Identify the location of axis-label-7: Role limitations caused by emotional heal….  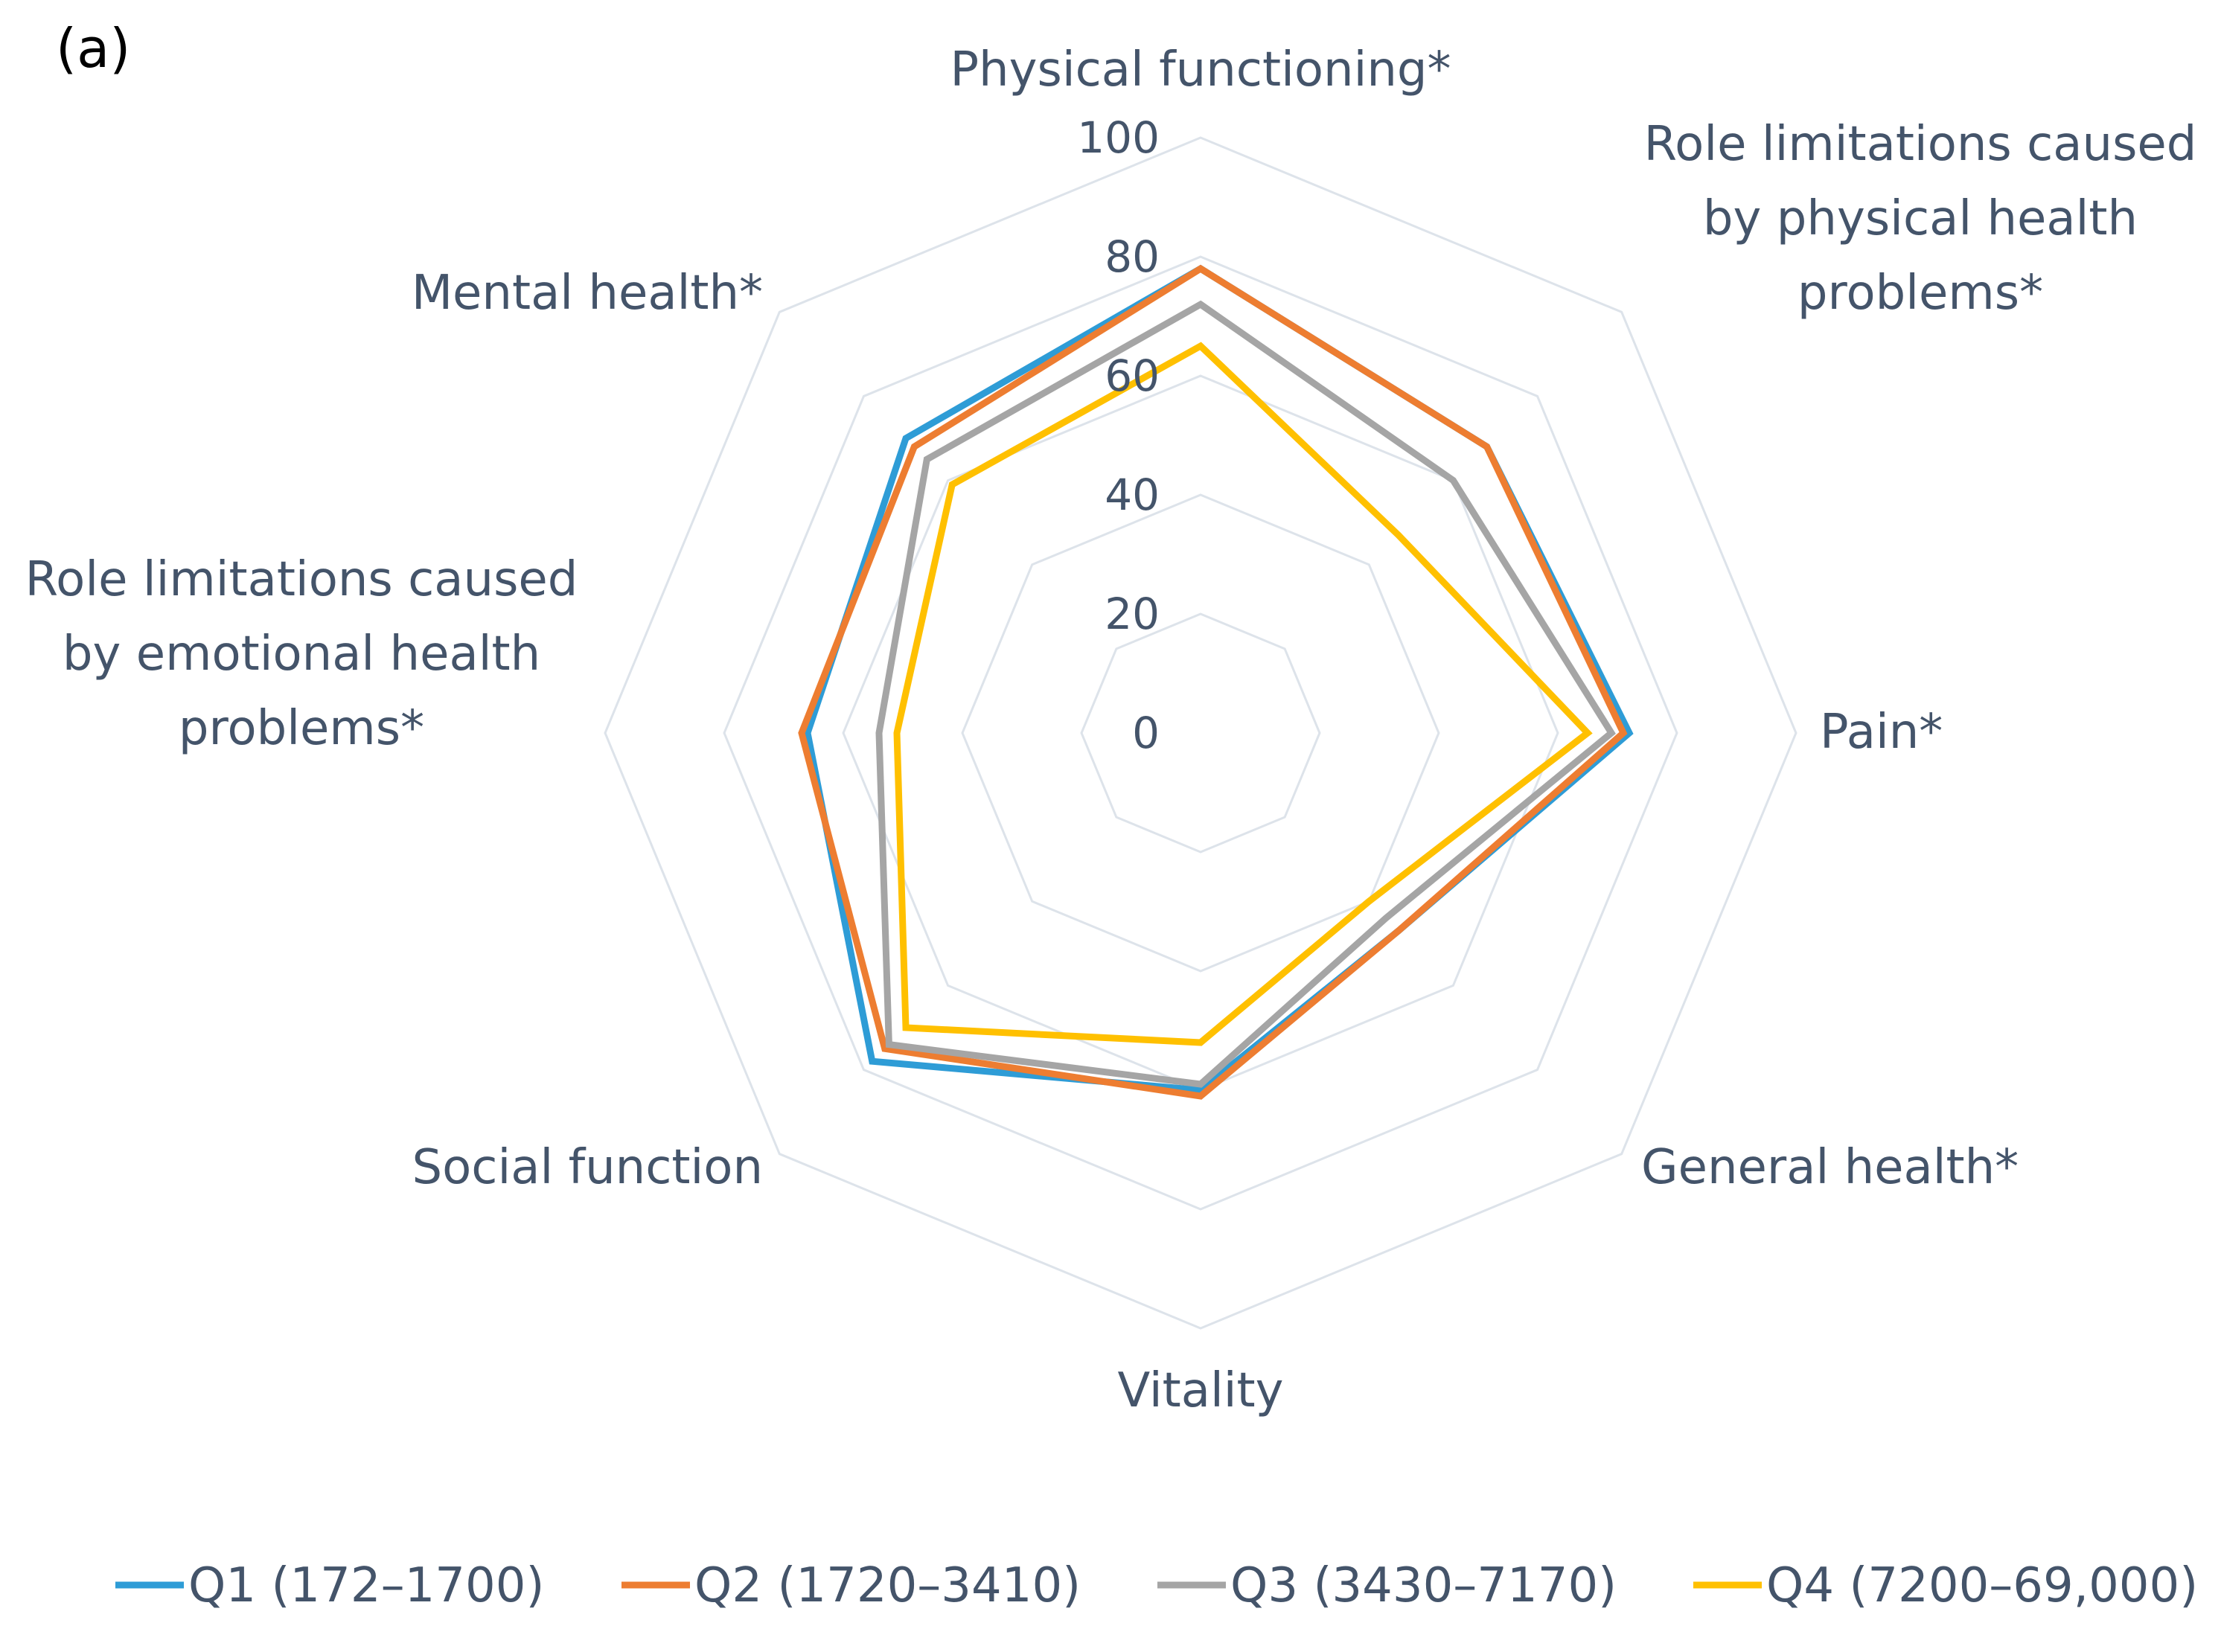
(302, 654).